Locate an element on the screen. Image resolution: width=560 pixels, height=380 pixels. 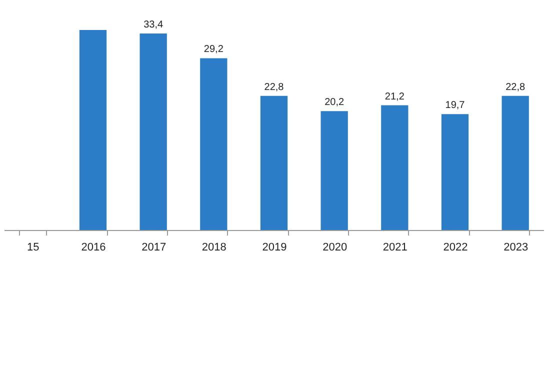
x-tick-label: 2019 is located at coordinates (274, 248).